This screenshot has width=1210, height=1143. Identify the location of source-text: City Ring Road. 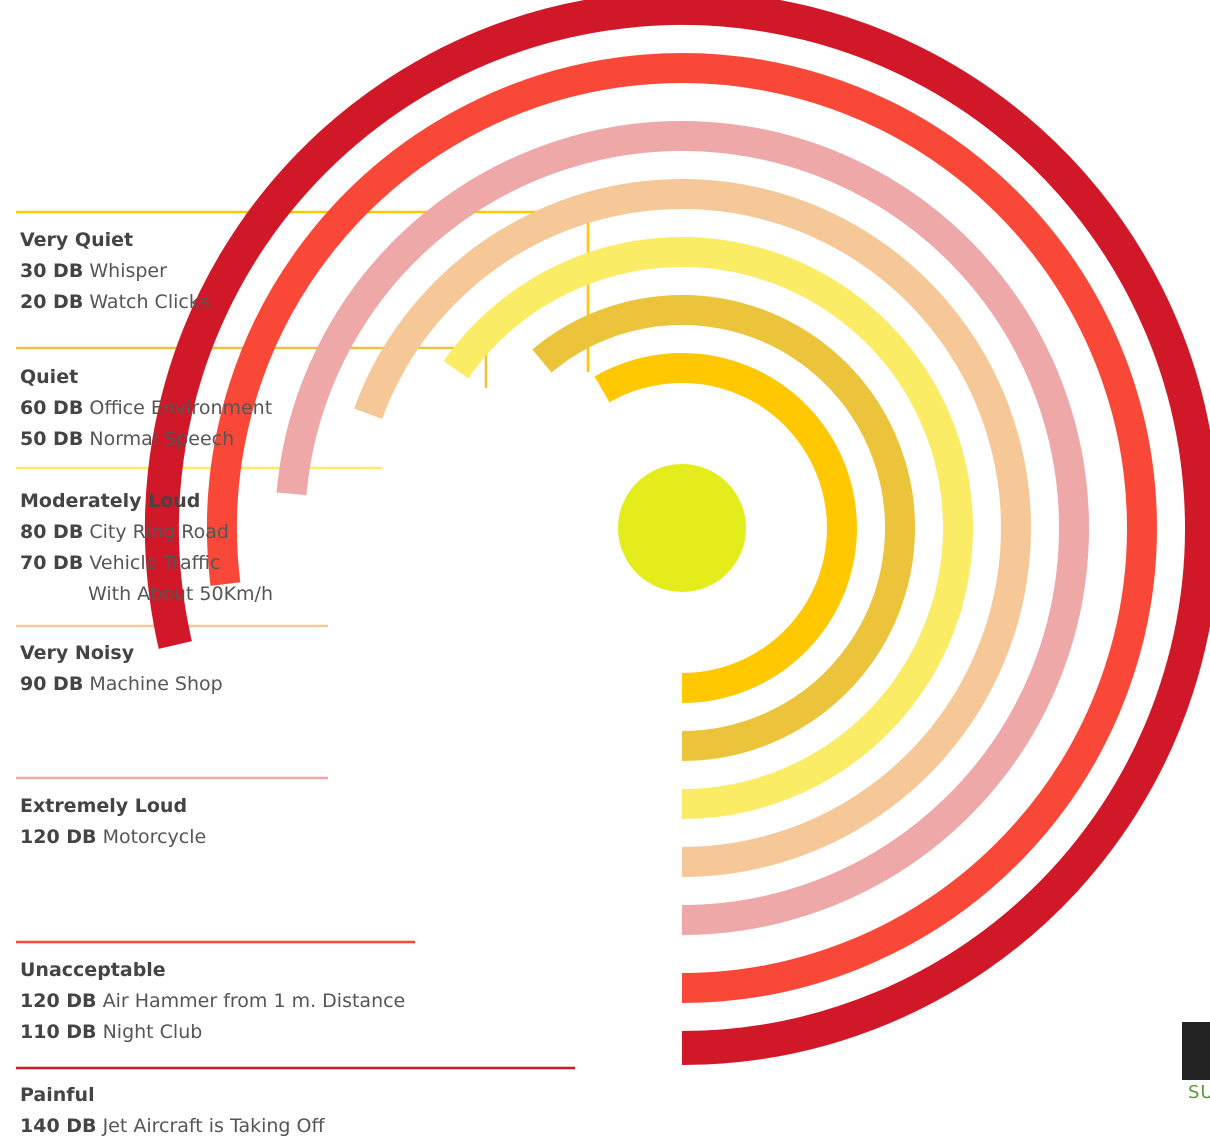
(159, 532).